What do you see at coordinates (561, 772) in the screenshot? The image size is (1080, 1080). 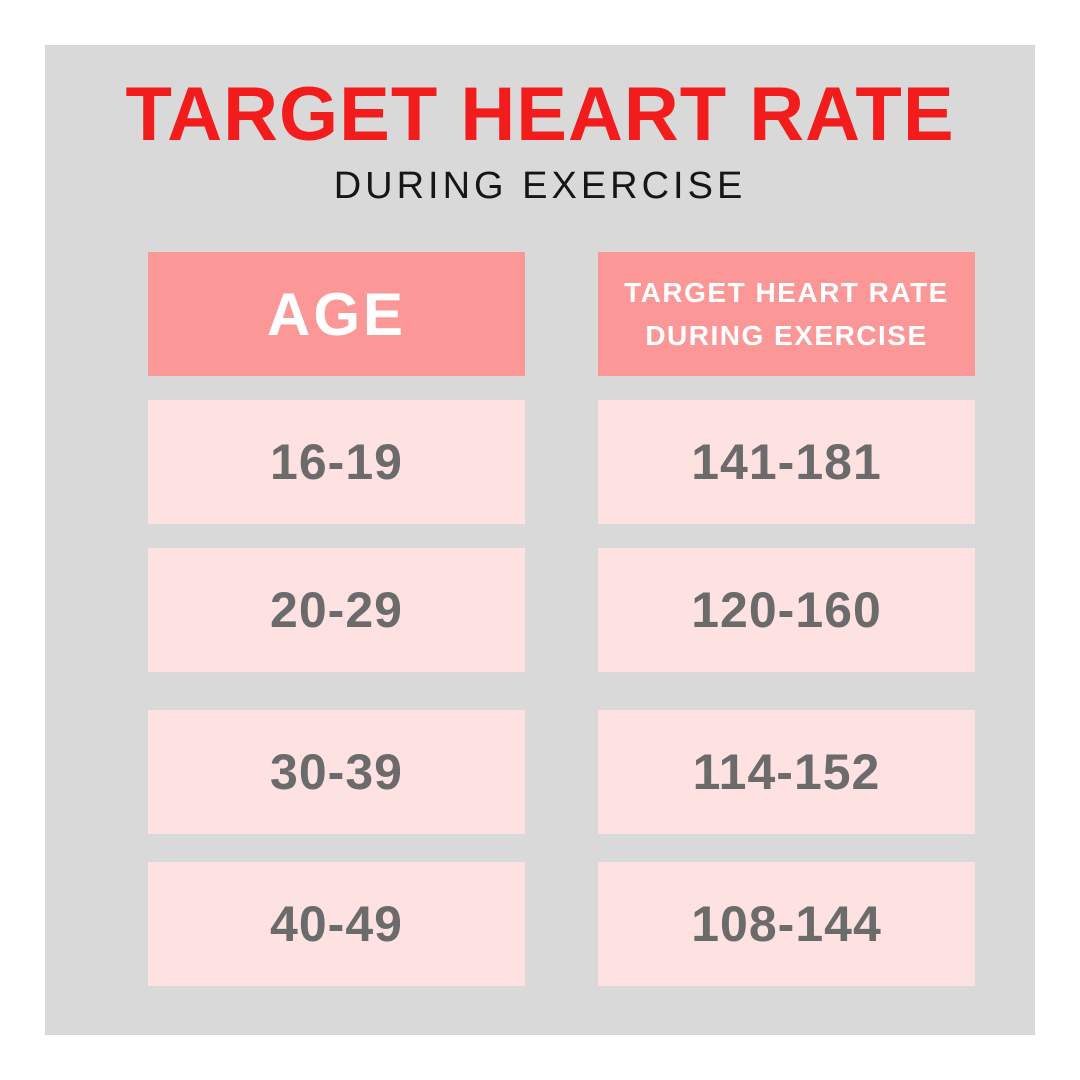 I see `table-row: 30-39 114-152` at bounding box center [561, 772].